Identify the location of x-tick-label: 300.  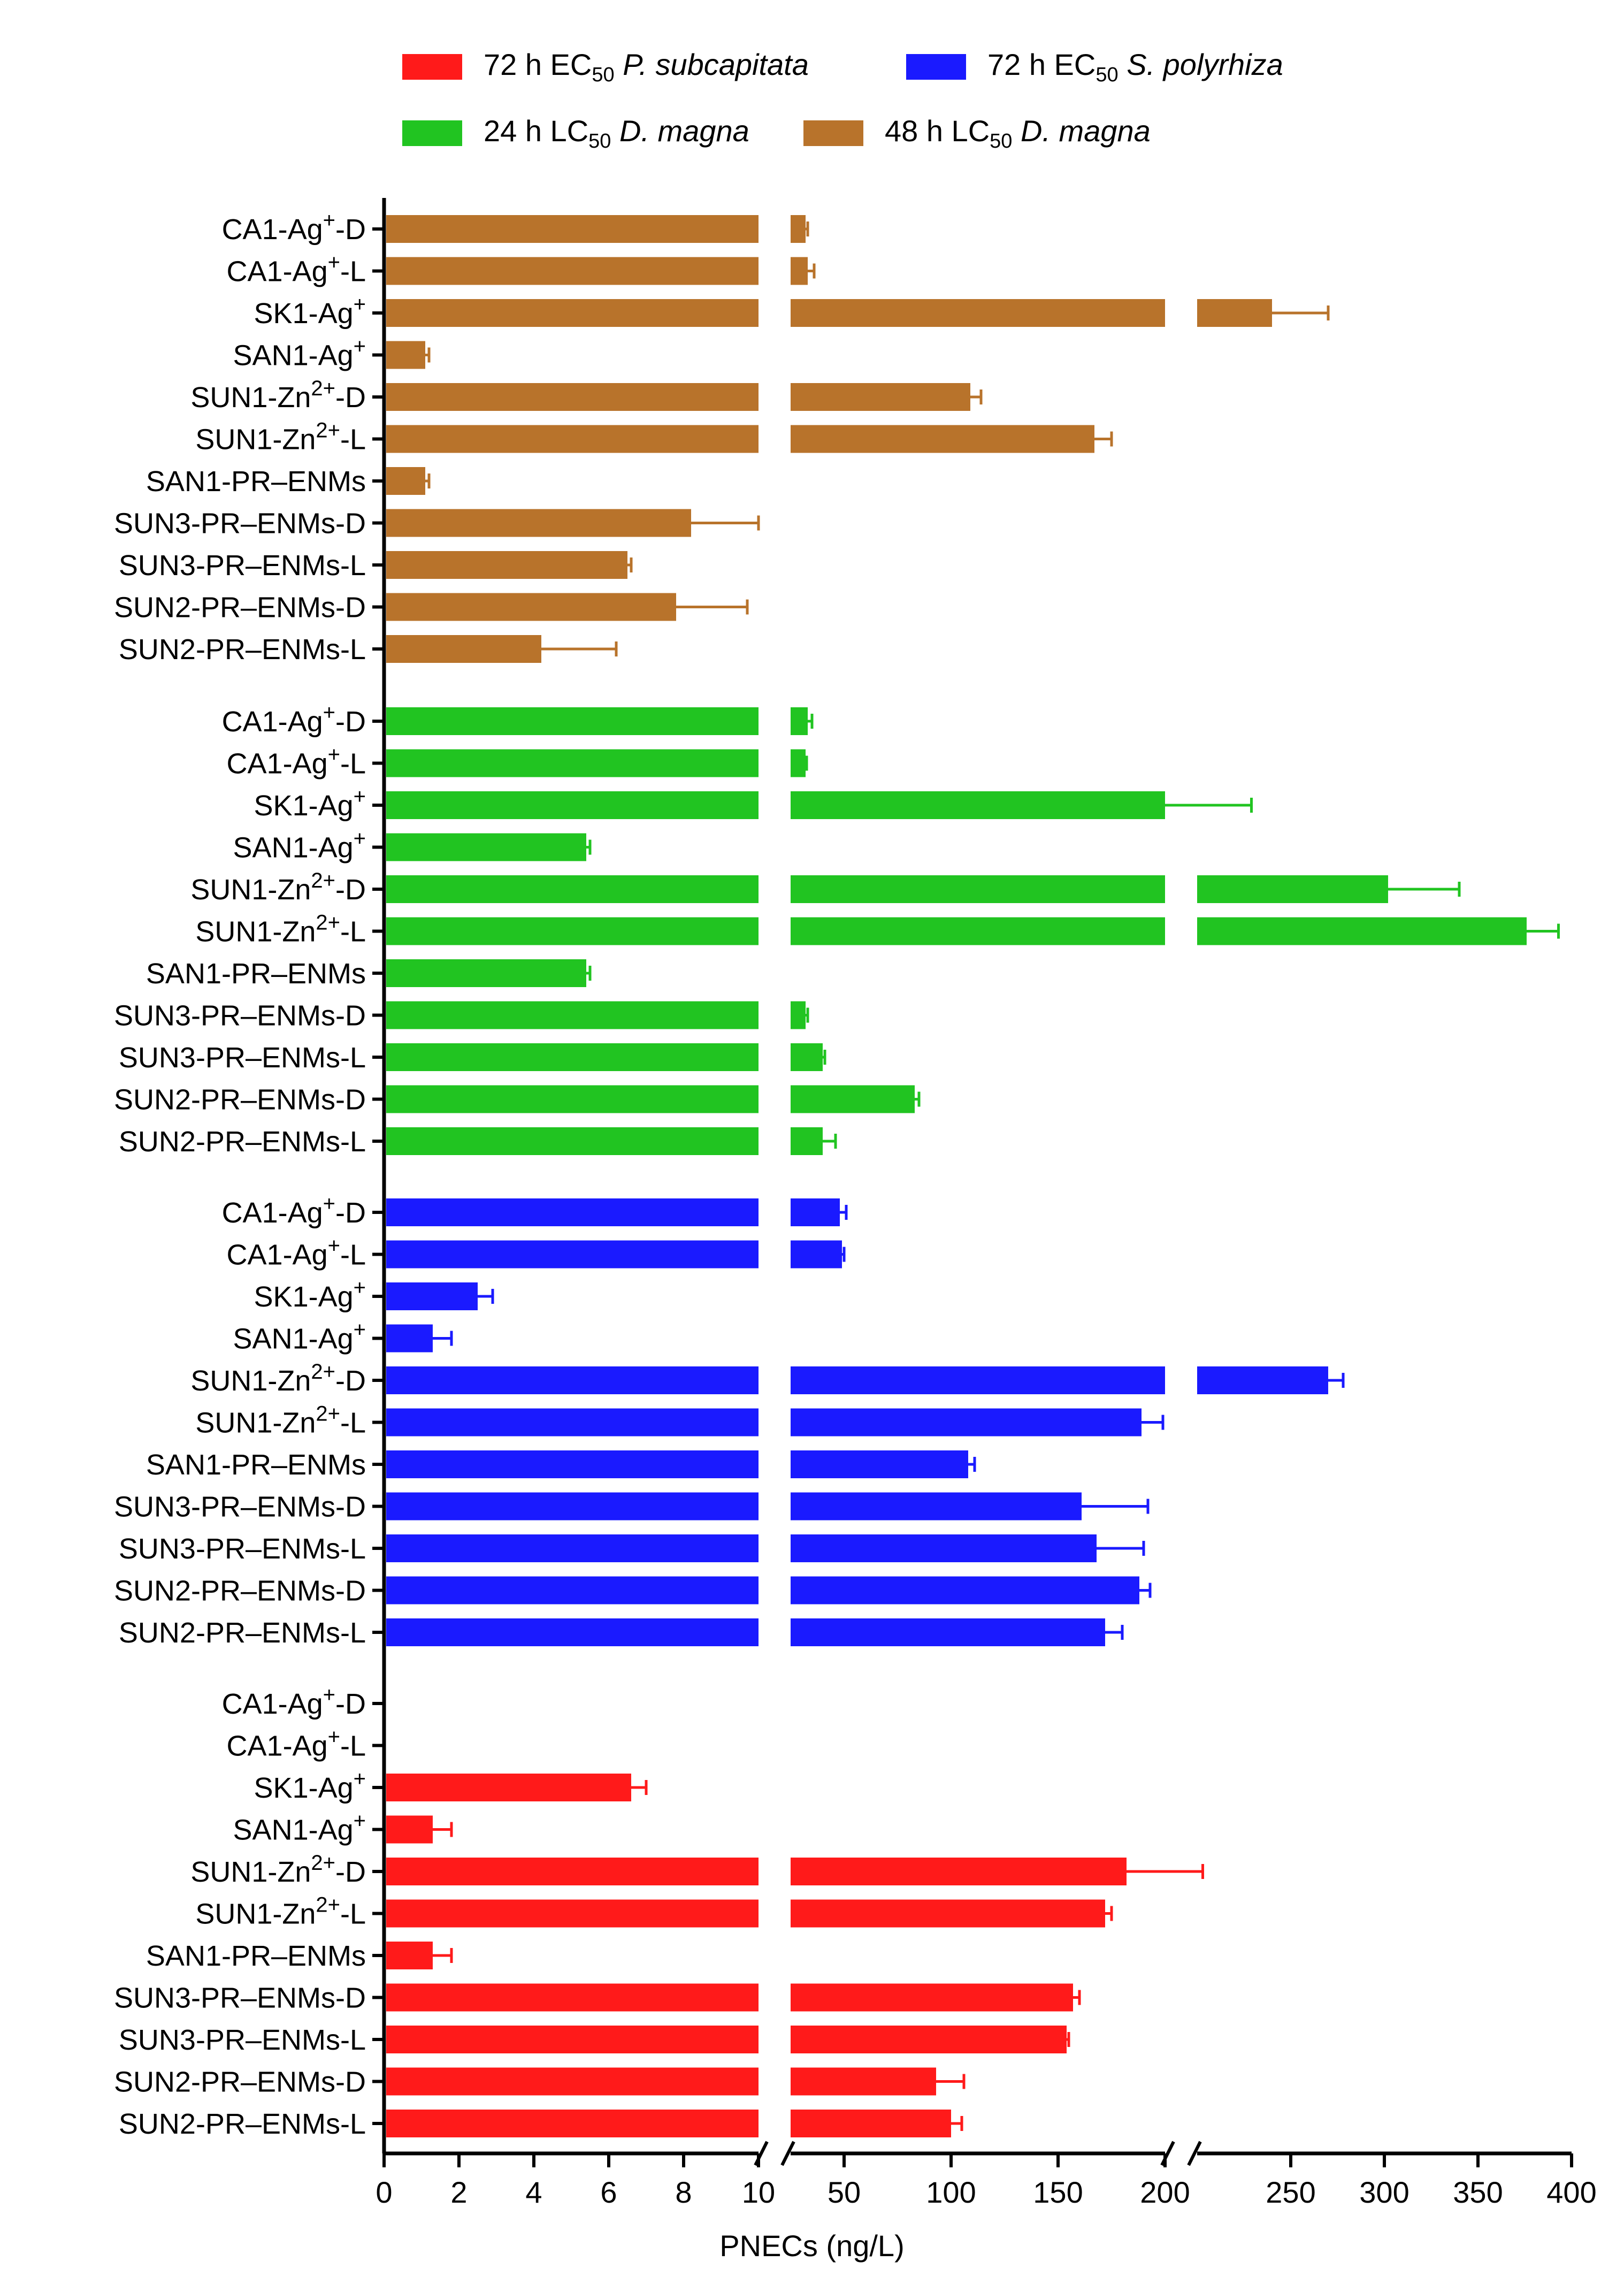
(1384, 2192).